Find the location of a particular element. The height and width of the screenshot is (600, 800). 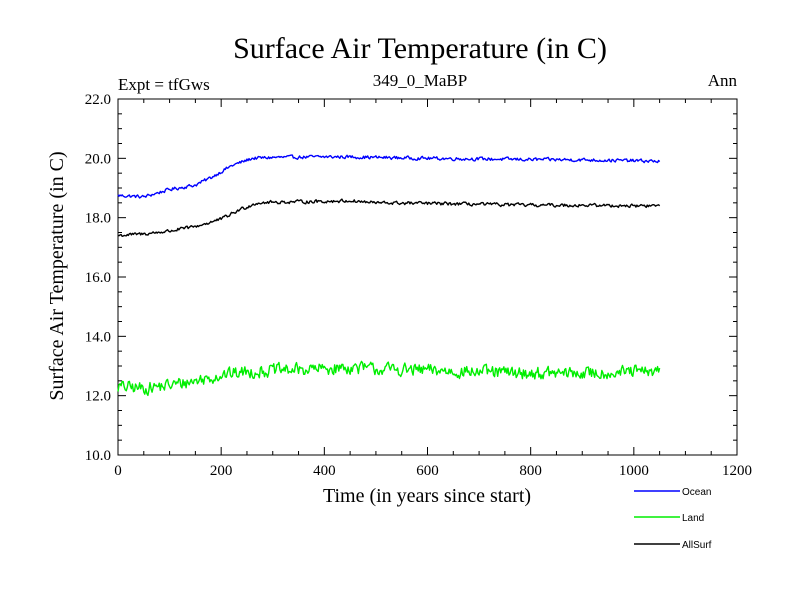

x-tick-label: 600 is located at coordinates (427, 471).